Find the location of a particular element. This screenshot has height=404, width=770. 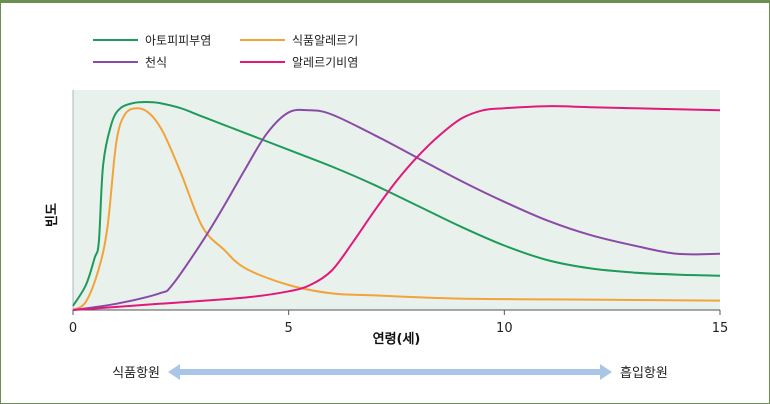

x-tick-label: 0 is located at coordinates (73, 328).